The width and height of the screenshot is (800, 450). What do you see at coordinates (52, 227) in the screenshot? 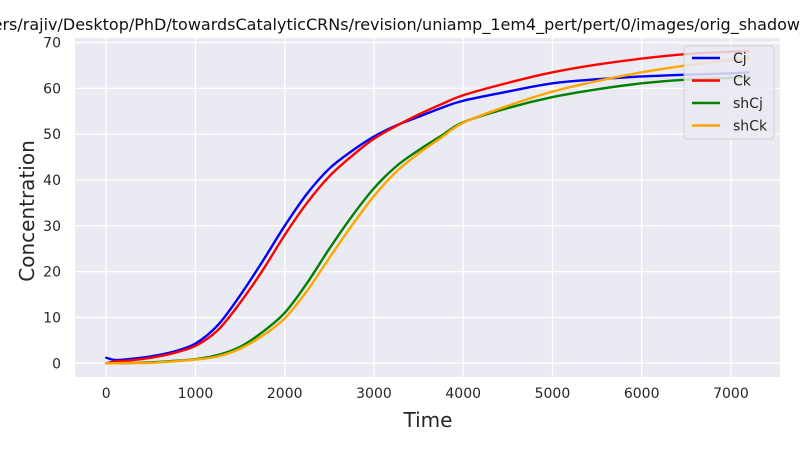
I see `y-tick-label: 30` at bounding box center [52, 227].